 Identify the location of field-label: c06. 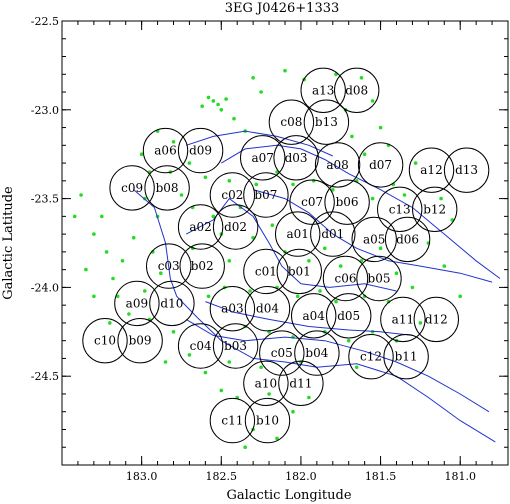
(346, 279).